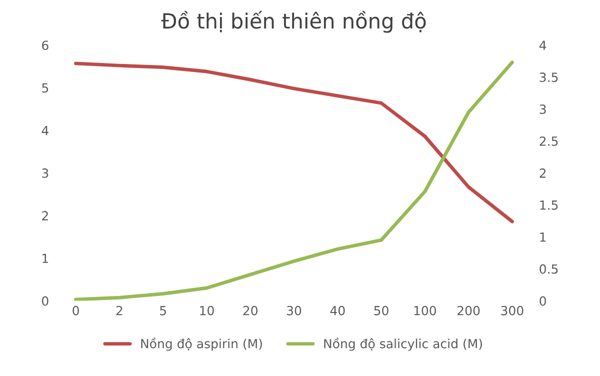 The height and width of the screenshot is (376, 600). What do you see at coordinates (543, 109) in the screenshot?
I see `y2-tick-label: 3` at bounding box center [543, 109].